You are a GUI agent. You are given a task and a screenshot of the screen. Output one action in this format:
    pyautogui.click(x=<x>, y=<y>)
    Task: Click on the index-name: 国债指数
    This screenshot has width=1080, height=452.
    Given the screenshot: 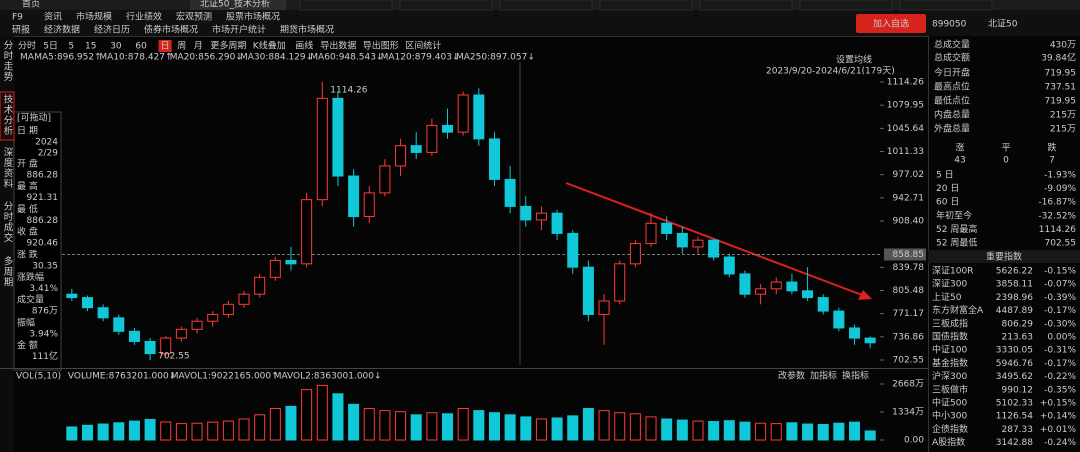 What is the action you would take?
    pyautogui.click(x=950, y=337)
    